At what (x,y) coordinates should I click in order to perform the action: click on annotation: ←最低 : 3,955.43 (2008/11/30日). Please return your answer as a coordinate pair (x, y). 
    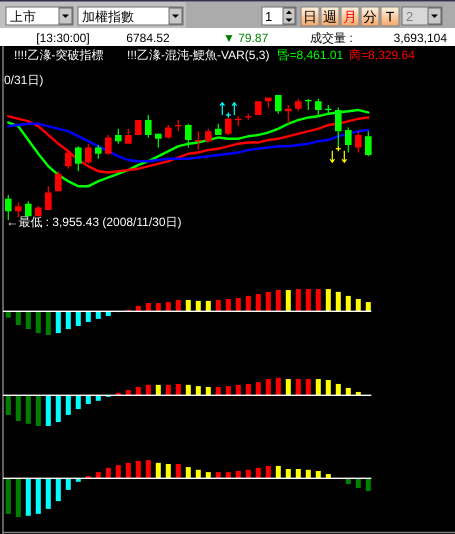
    Looking at the image, I should click on (94, 222).